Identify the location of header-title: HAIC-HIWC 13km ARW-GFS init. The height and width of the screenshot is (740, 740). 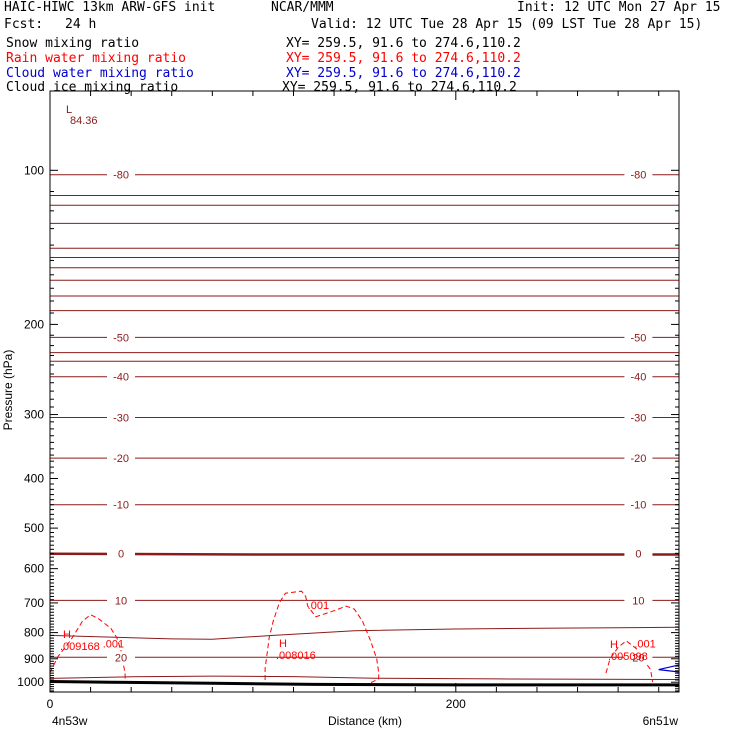
(110, 7).